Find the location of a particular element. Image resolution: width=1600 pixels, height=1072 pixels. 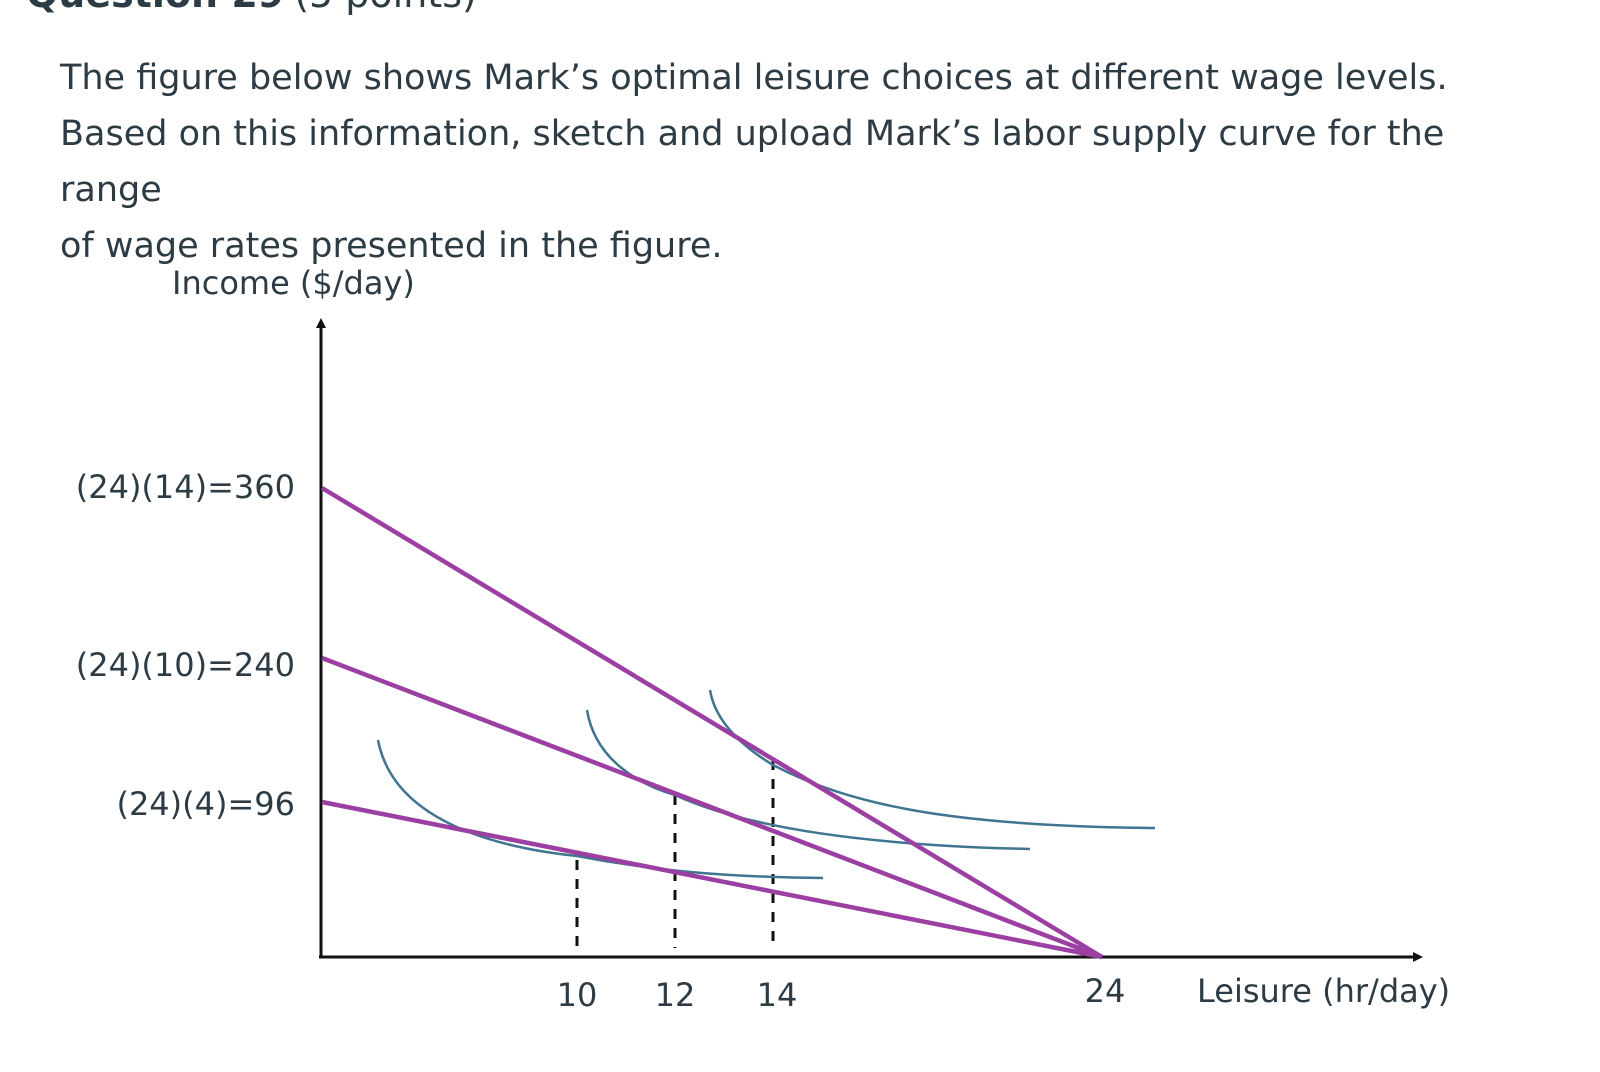

y-tick-label-240: (24)(10)=240 is located at coordinates (185, 665).